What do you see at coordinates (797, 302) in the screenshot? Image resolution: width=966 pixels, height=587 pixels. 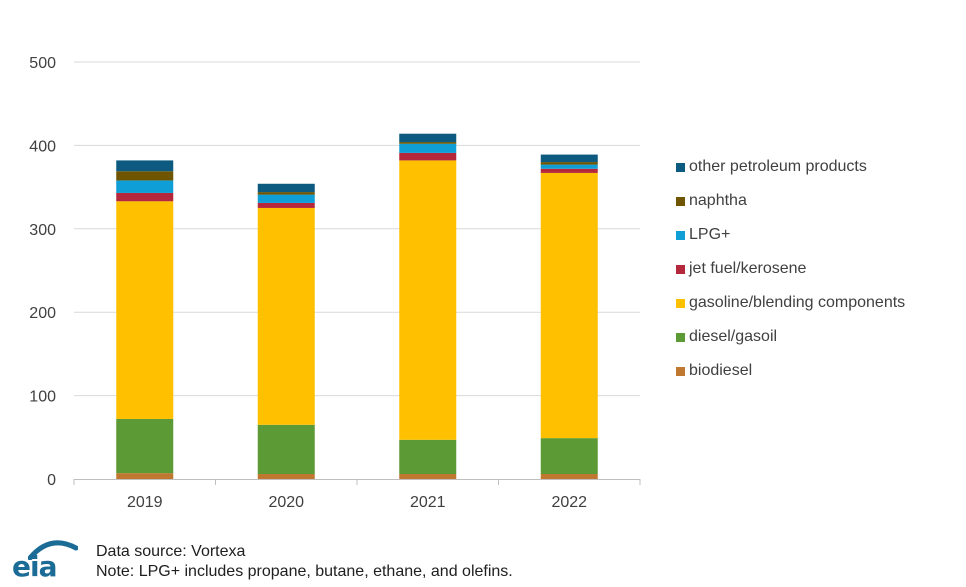 I see `legend-label: gasoline/blending components` at bounding box center [797, 302].